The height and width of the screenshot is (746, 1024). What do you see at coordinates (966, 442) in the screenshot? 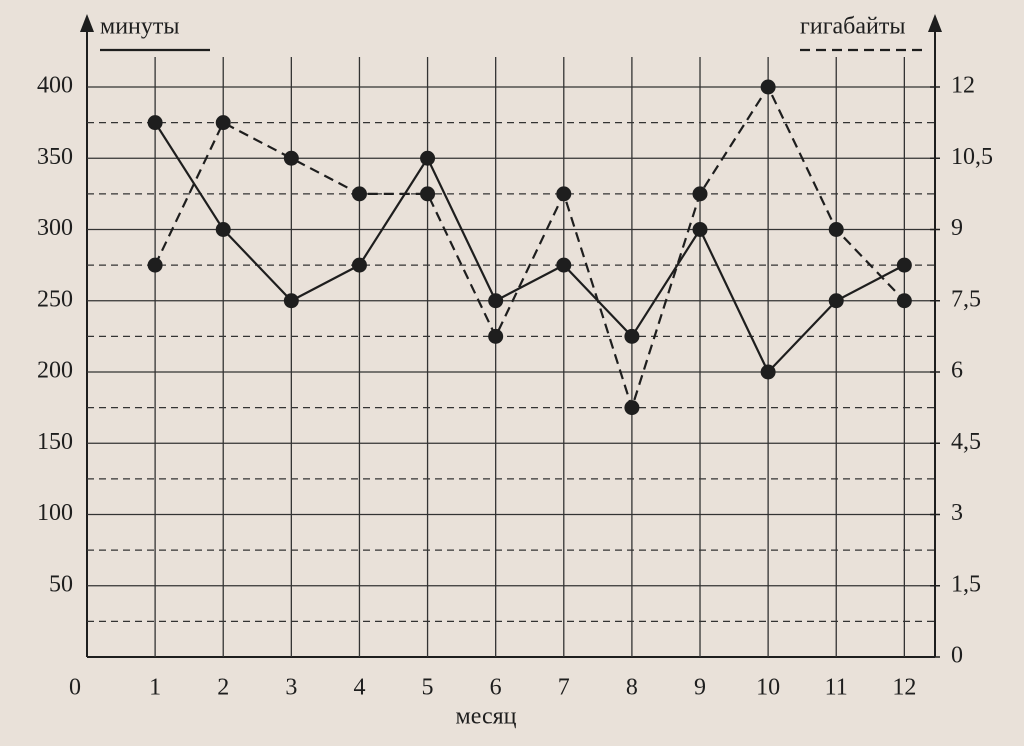
I see `y2-tick-label: 4,5` at bounding box center [966, 442].